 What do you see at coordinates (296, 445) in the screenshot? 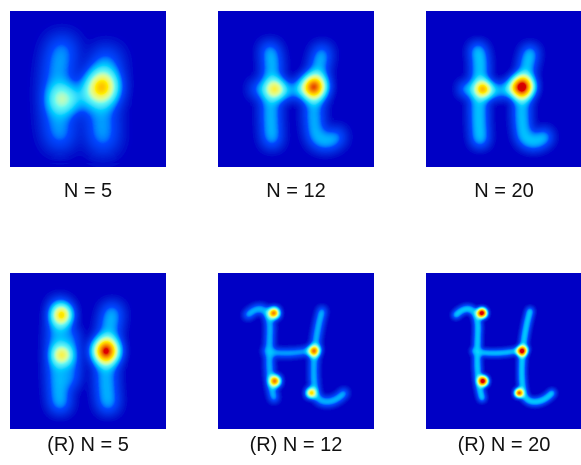
I see `caption-r-n12: (R) N = 12` at bounding box center [296, 445].